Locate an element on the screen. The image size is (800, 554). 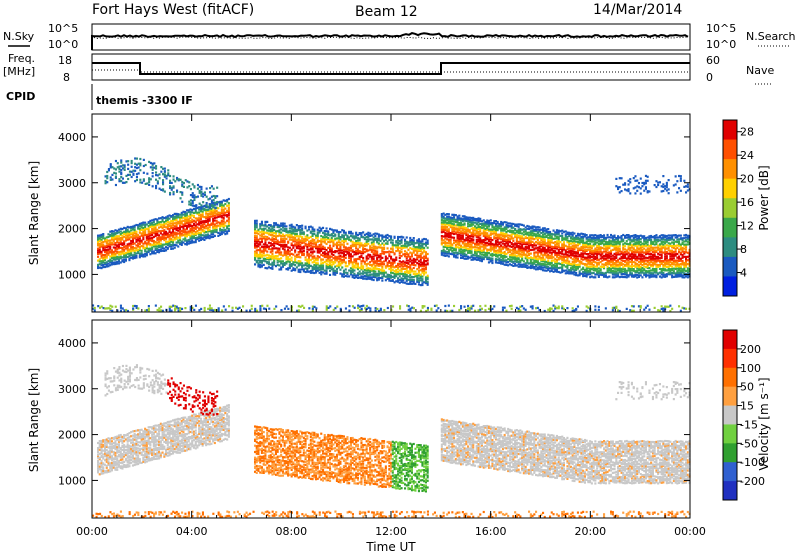
cpid-text: themis -3300 IF is located at coordinates (144, 100).